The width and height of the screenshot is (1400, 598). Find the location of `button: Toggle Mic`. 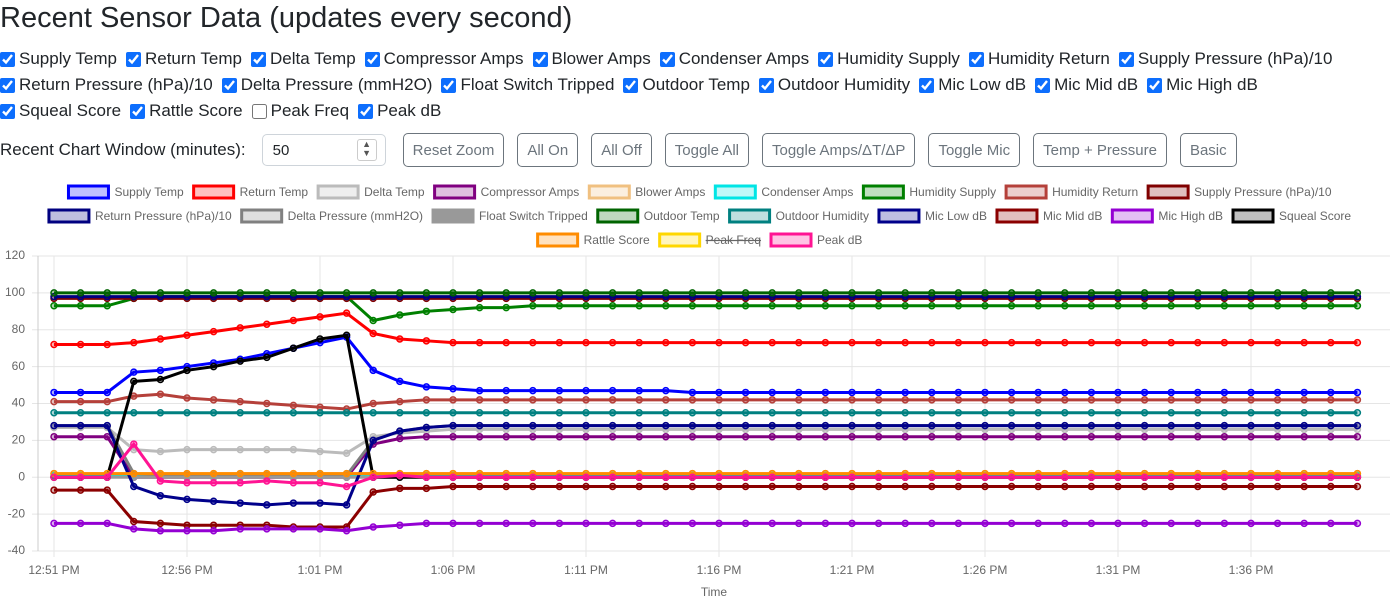

button: Toggle Mic is located at coordinates (974, 150).